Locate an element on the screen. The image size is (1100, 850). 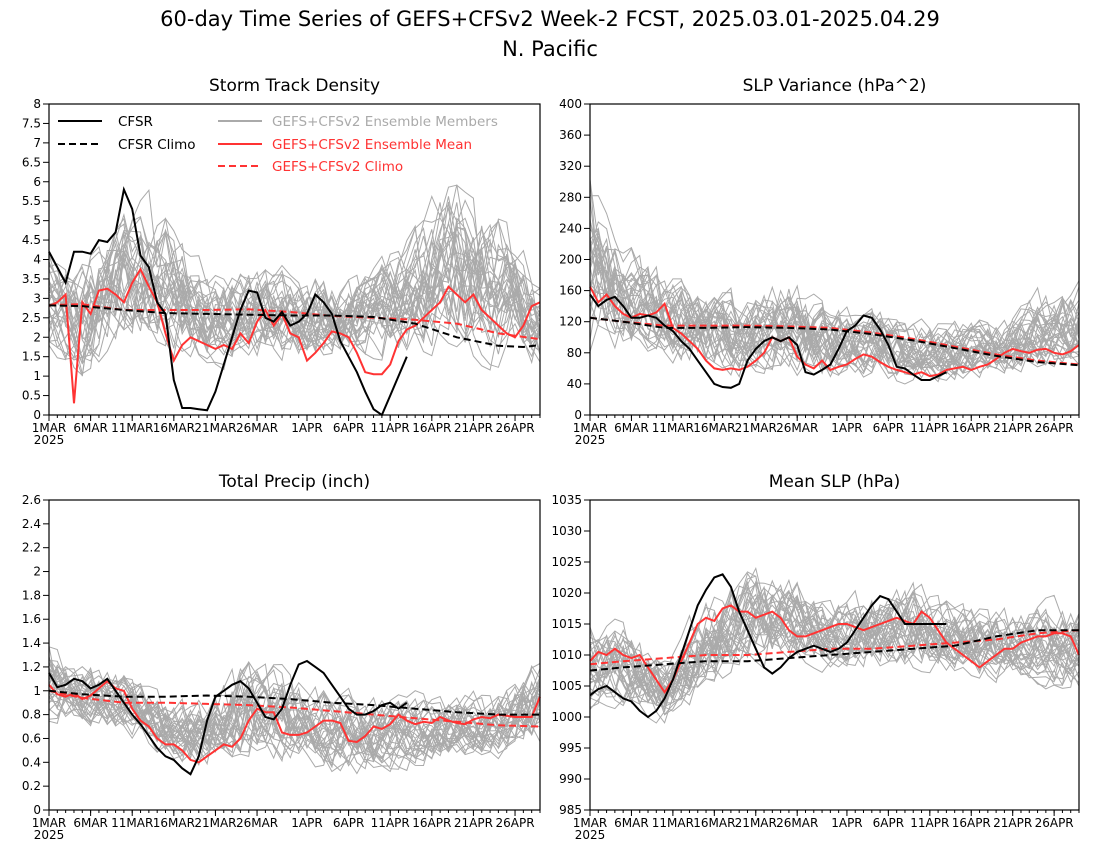
slp-variance-ytick-label: 160 is located at coordinates (570, 291).